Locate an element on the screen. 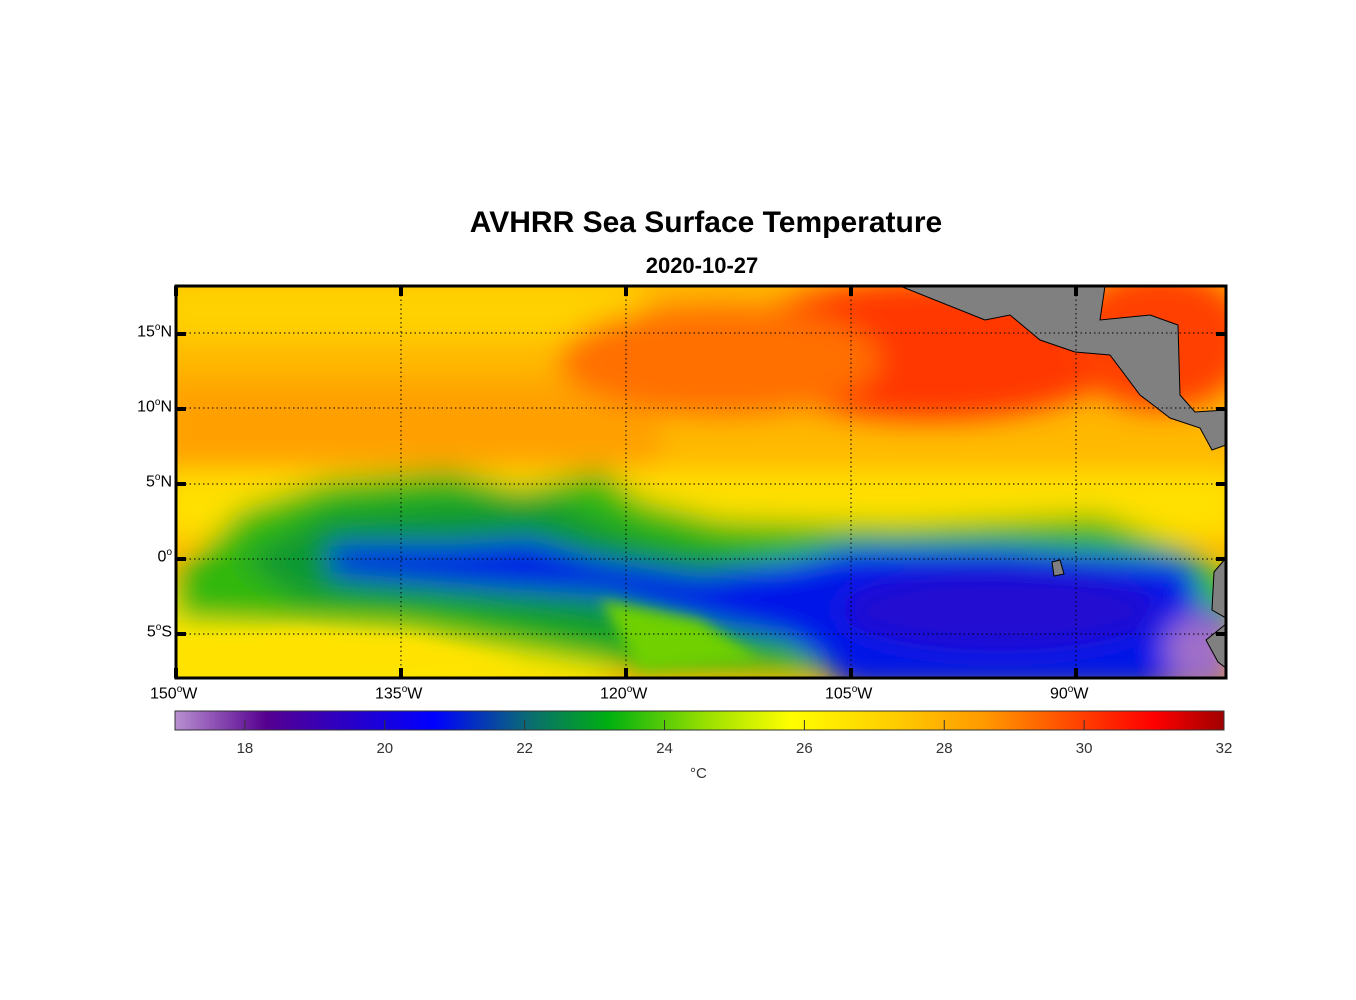  colorbar-tick-label: 24 is located at coordinates (664, 748).